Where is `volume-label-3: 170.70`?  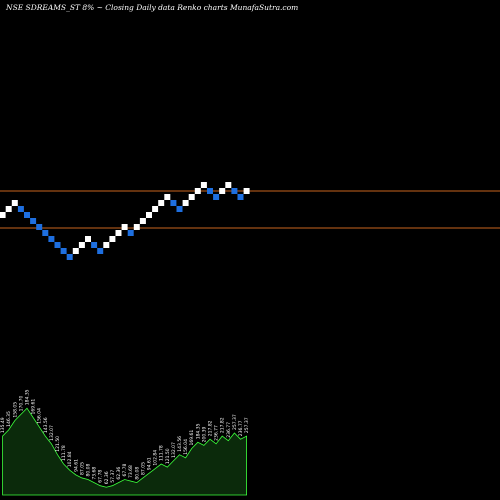 volume-label-3: 170.70 is located at coordinates (21, 404).